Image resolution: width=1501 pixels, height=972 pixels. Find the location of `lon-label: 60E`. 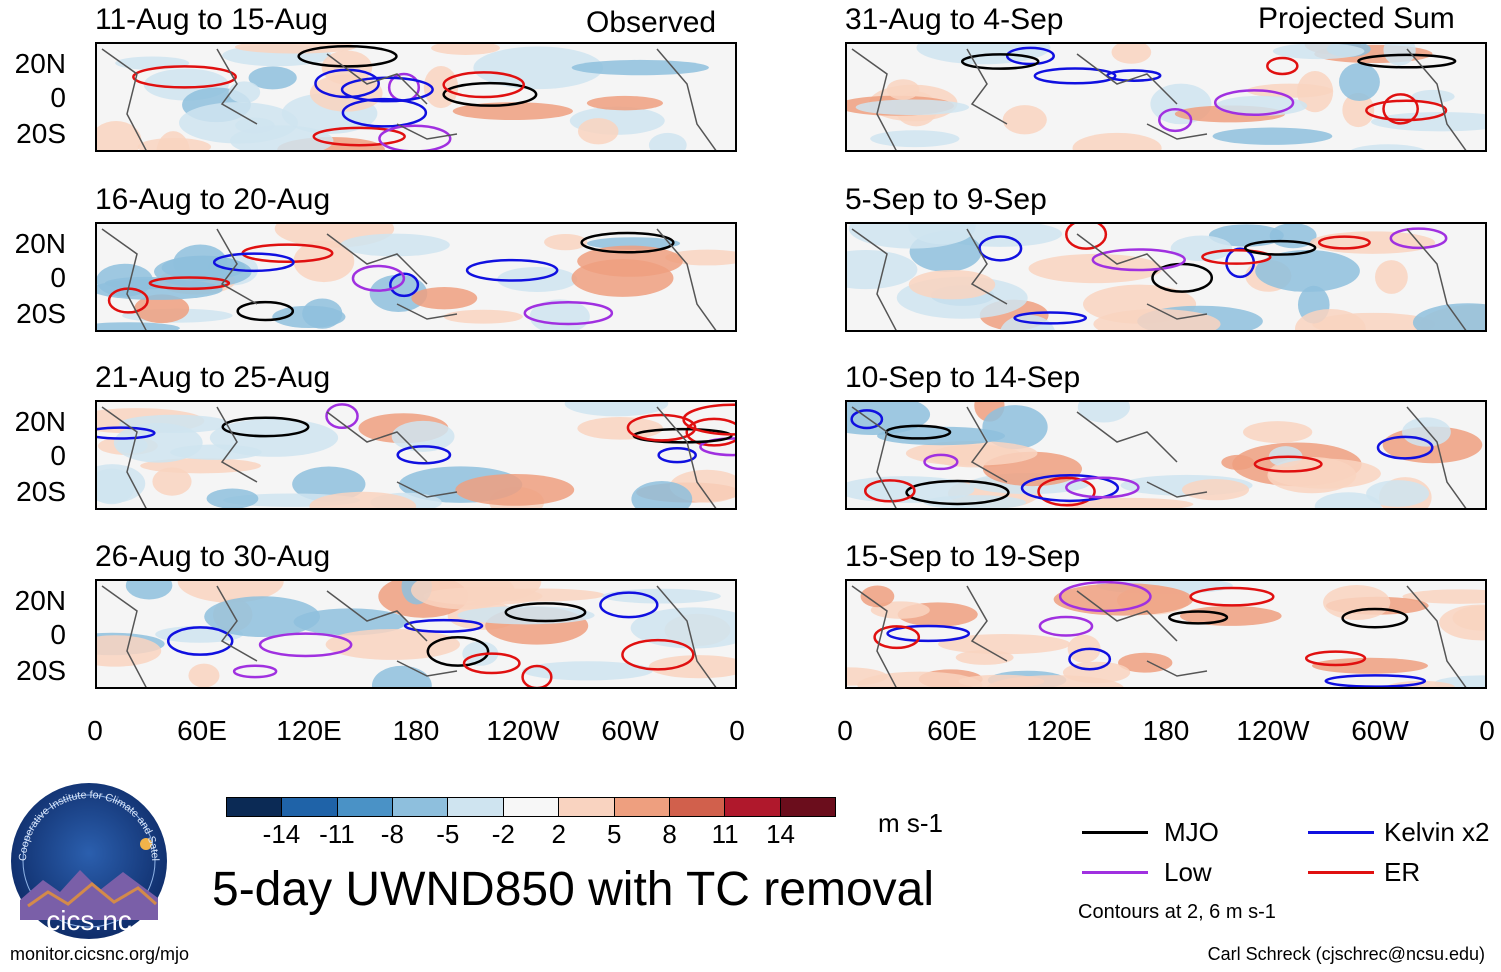

lon-label: 60E is located at coordinates (202, 730).